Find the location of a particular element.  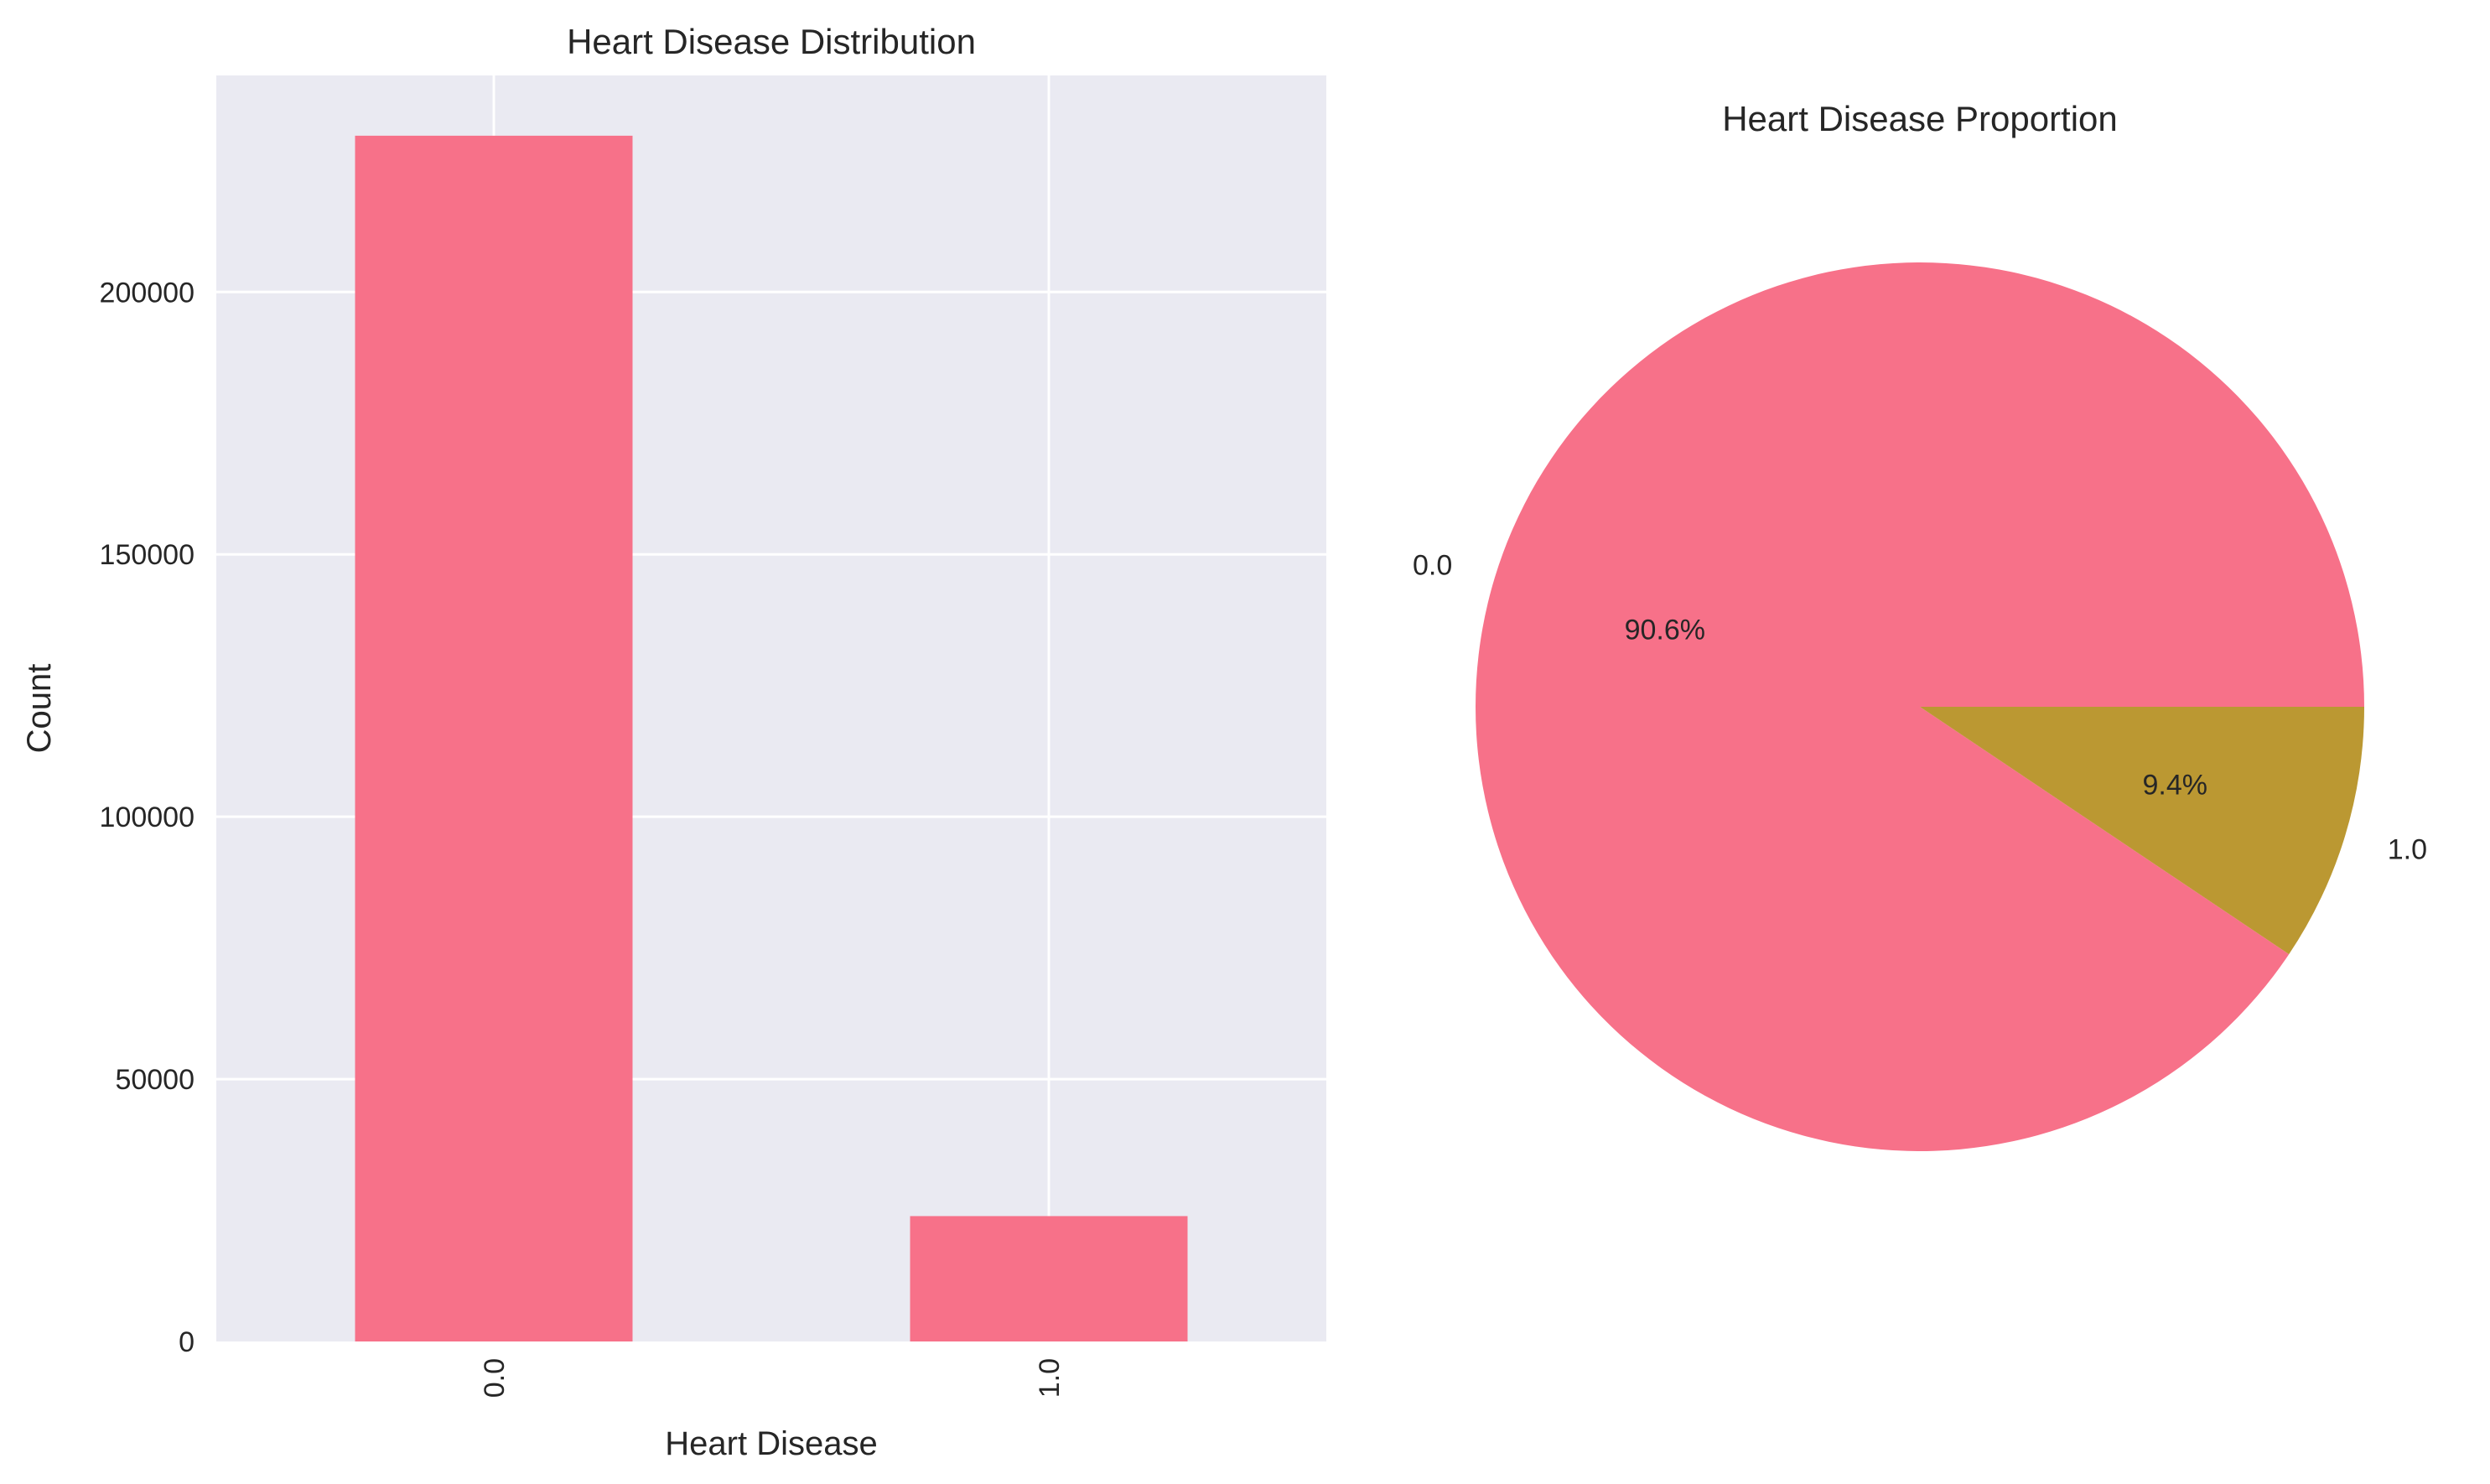

bar-chart-title: Heart Disease Distribution is located at coordinates (771, 41).